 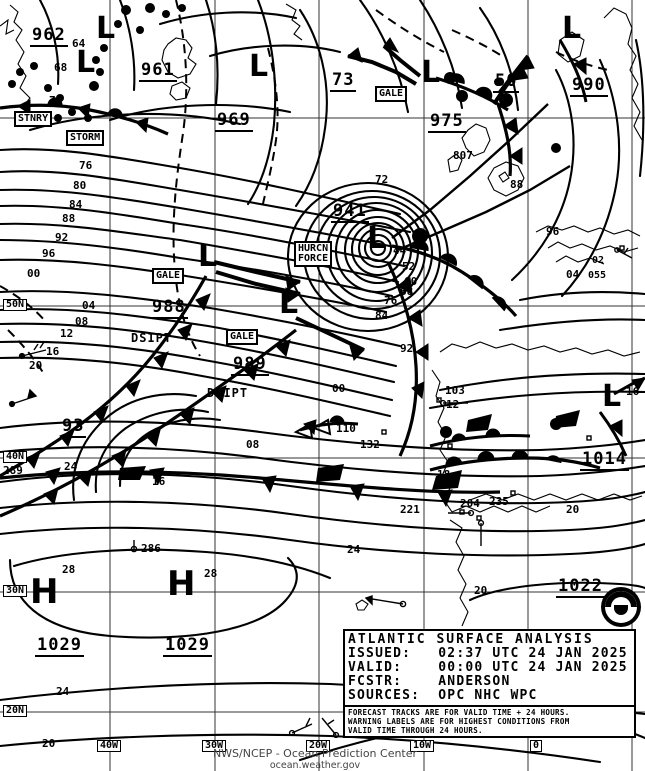 I want to click on latitude-label-50n: 50N, so click(x=15, y=305).